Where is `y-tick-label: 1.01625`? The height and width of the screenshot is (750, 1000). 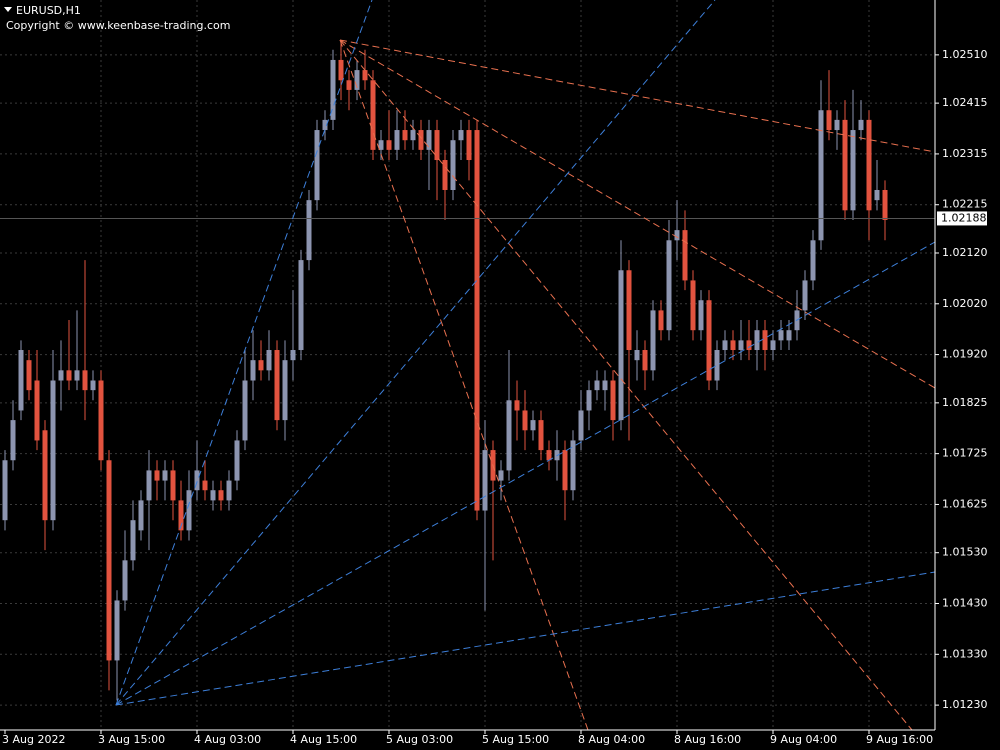 y-tick-label: 1.01625 is located at coordinates (965, 503).